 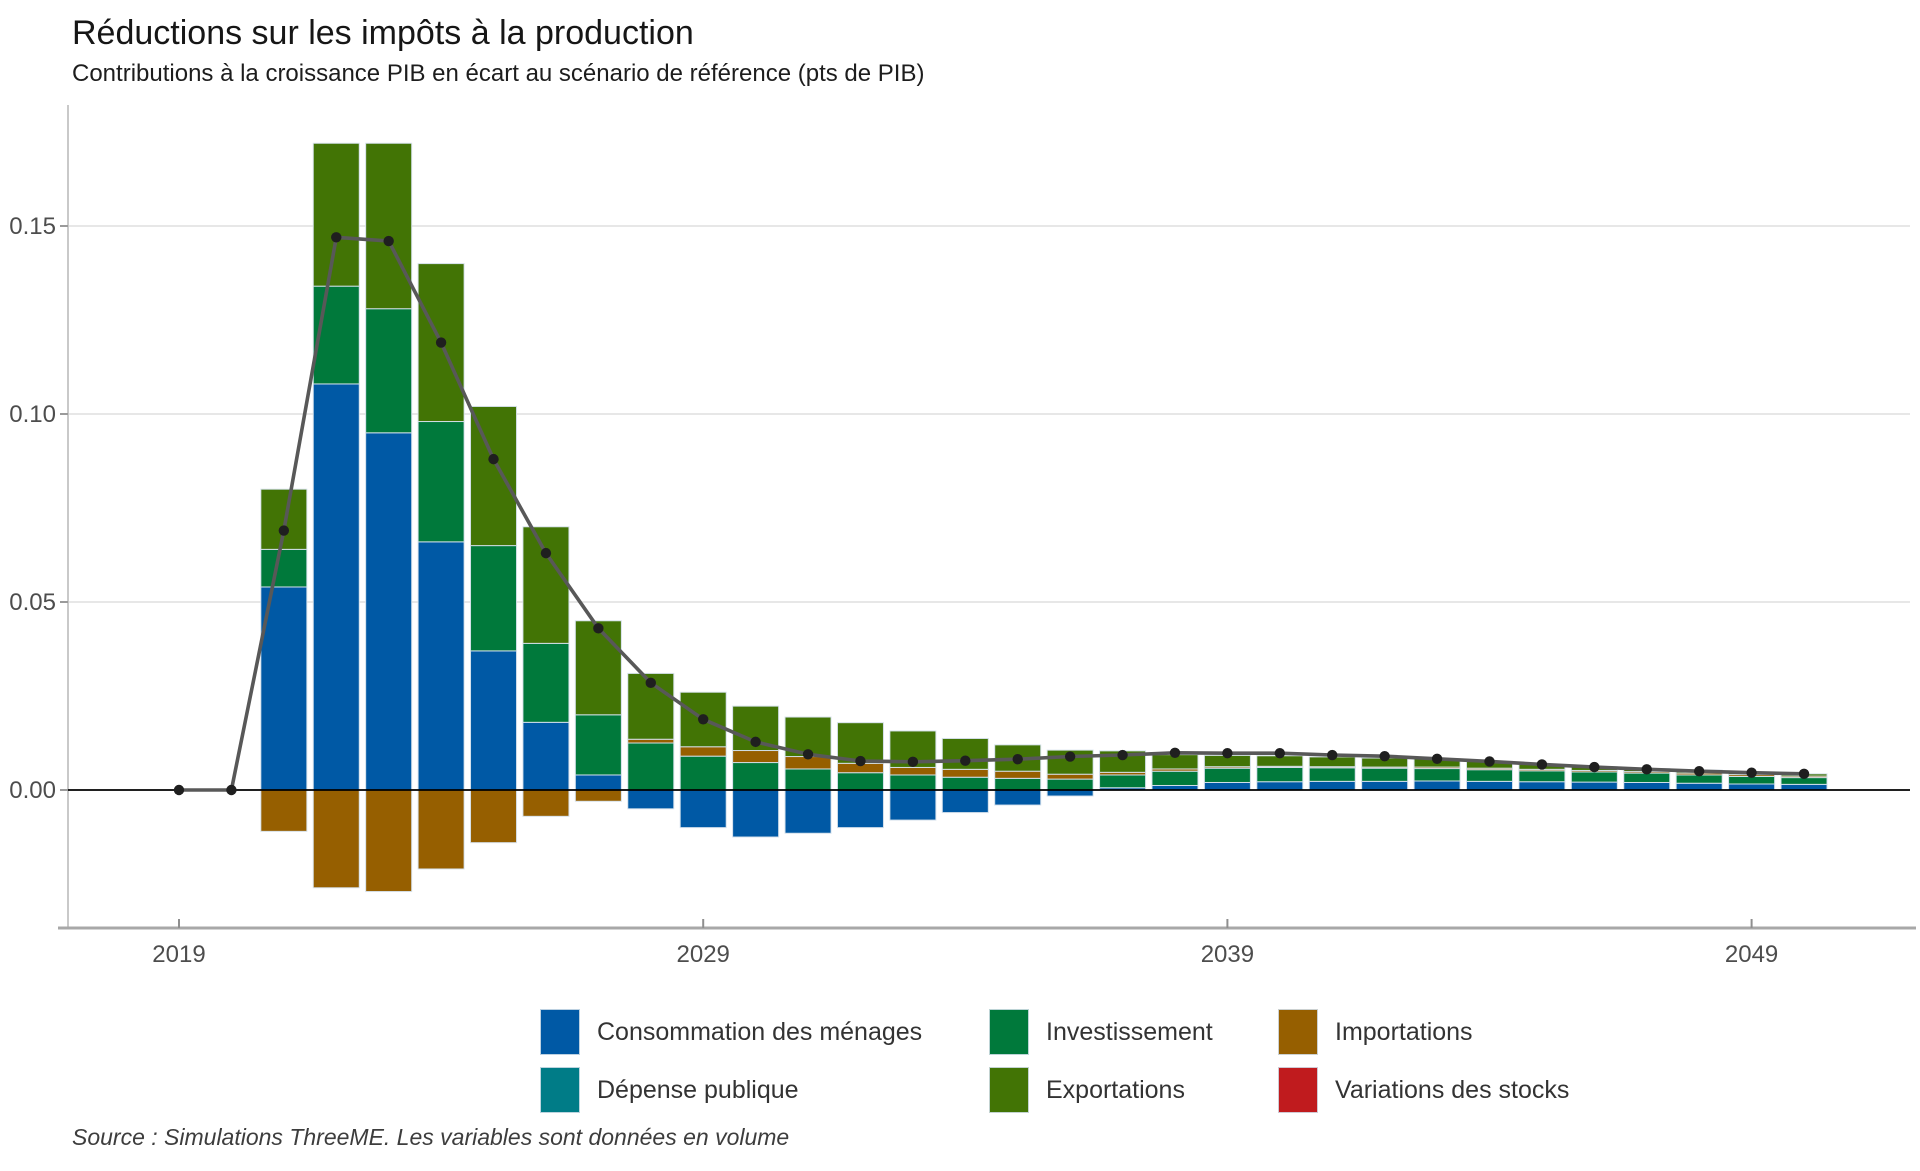 What do you see at coordinates (1423, 1032) in the screenshot?
I see `legend-item-importations: Importations` at bounding box center [1423, 1032].